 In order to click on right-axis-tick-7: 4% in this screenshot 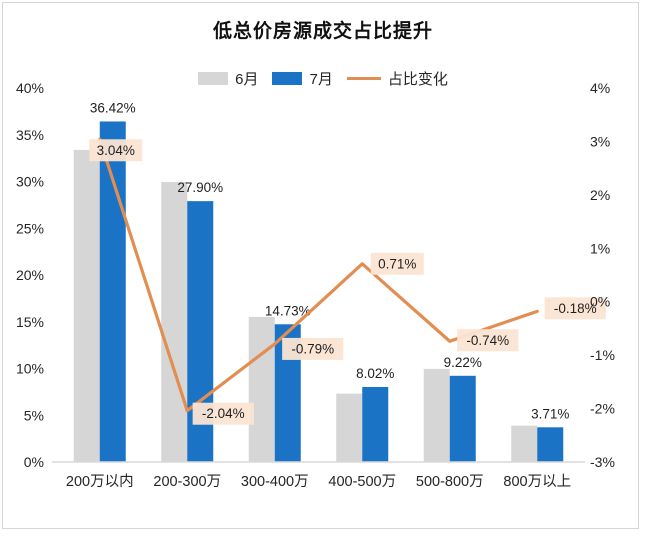, I will do `click(600, 88)`.